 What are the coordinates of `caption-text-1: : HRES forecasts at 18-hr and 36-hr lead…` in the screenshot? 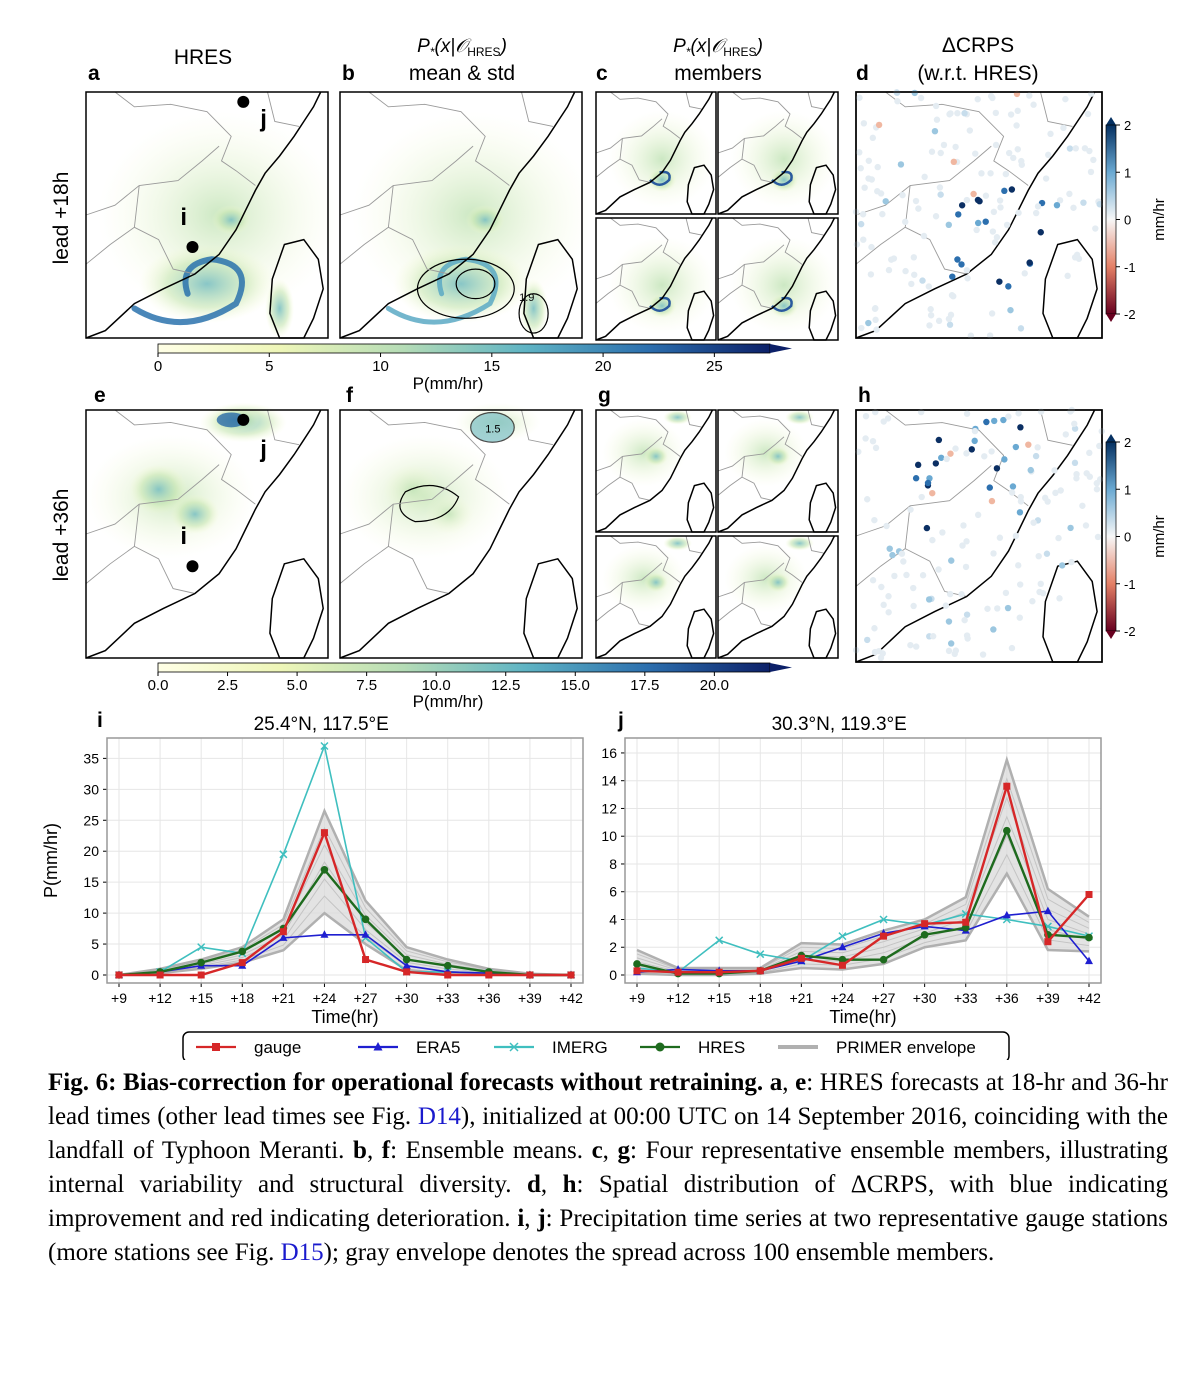 It's located at (608, 1099).